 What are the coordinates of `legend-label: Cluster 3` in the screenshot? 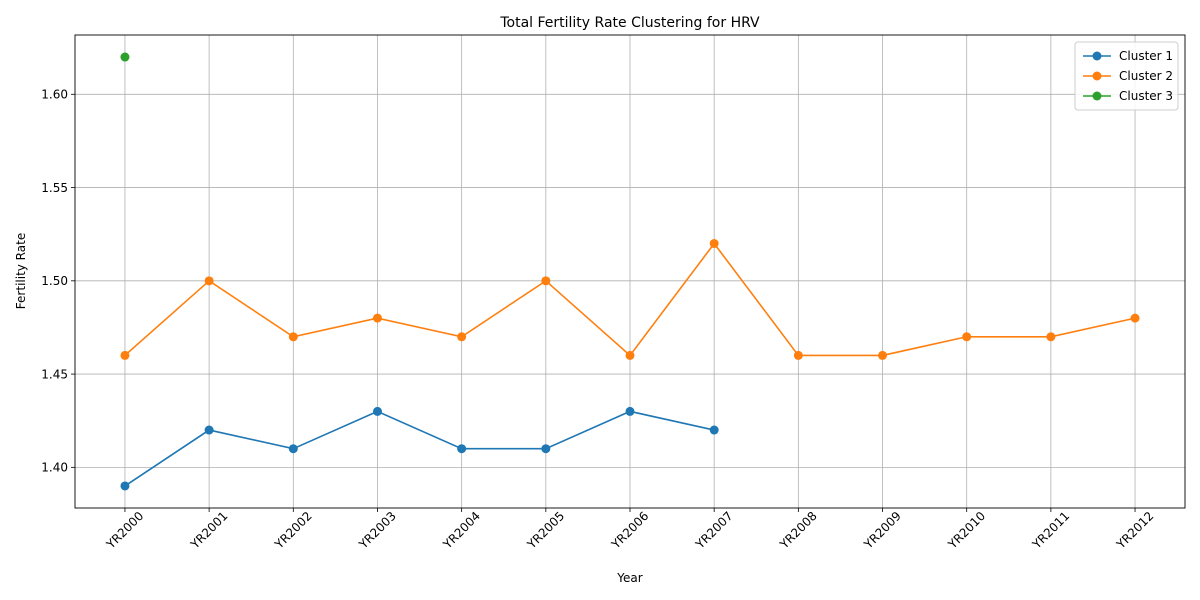 It's located at (1146, 96).